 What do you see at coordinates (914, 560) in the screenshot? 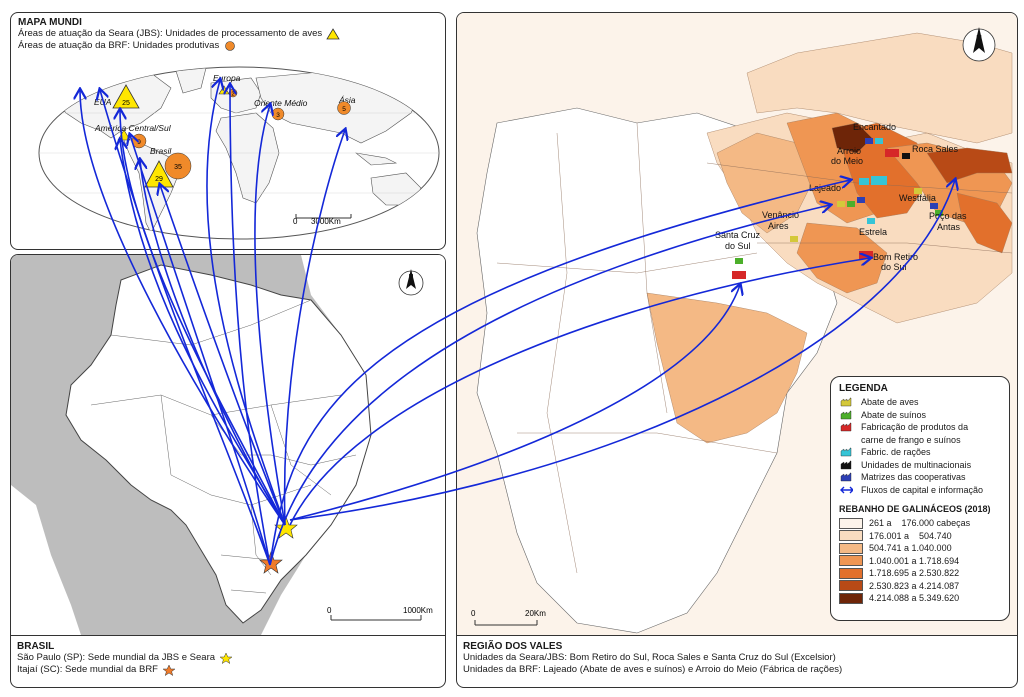
I see `legend-class-label: 1.040.001 a 1.718.694` at bounding box center [914, 560].